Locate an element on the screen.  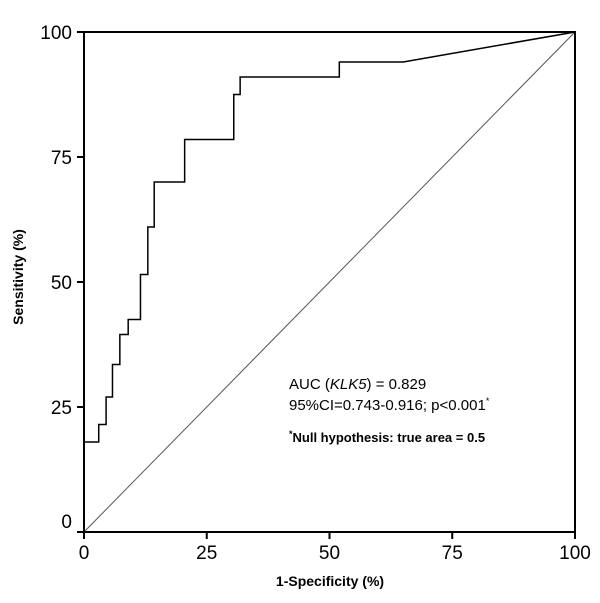
ci-annotation: 95%CI=0.743-0.916; p<0.001* is located at coordinates (389, 405).